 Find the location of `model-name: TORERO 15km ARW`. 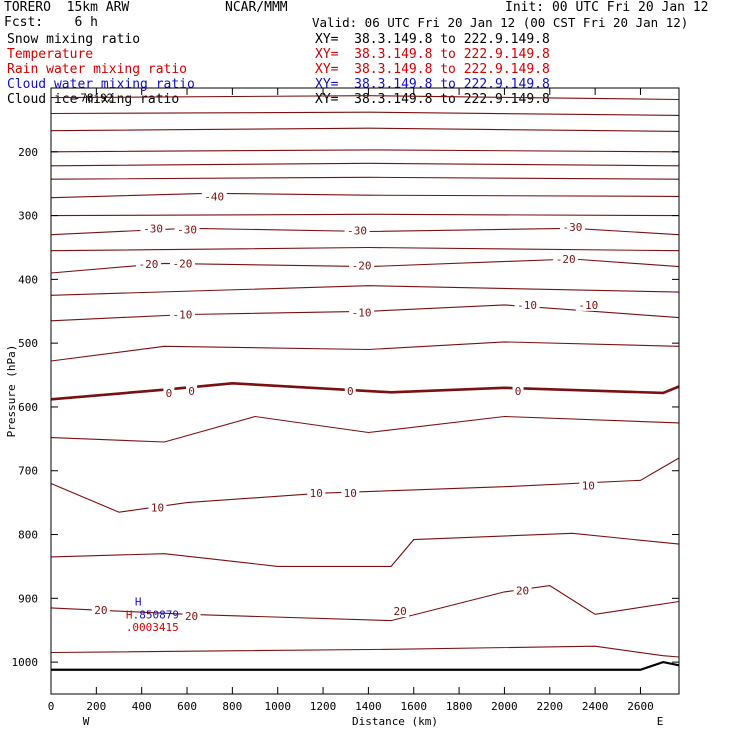

model-name: TORERO 15km ARW is located at coordinates (67, 7).